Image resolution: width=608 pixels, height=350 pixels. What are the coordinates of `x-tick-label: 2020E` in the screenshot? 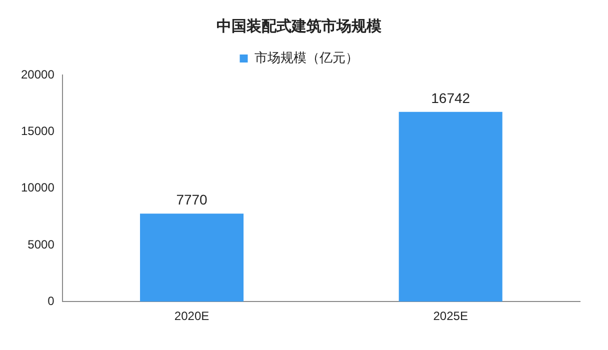 It's located at (192, 316).